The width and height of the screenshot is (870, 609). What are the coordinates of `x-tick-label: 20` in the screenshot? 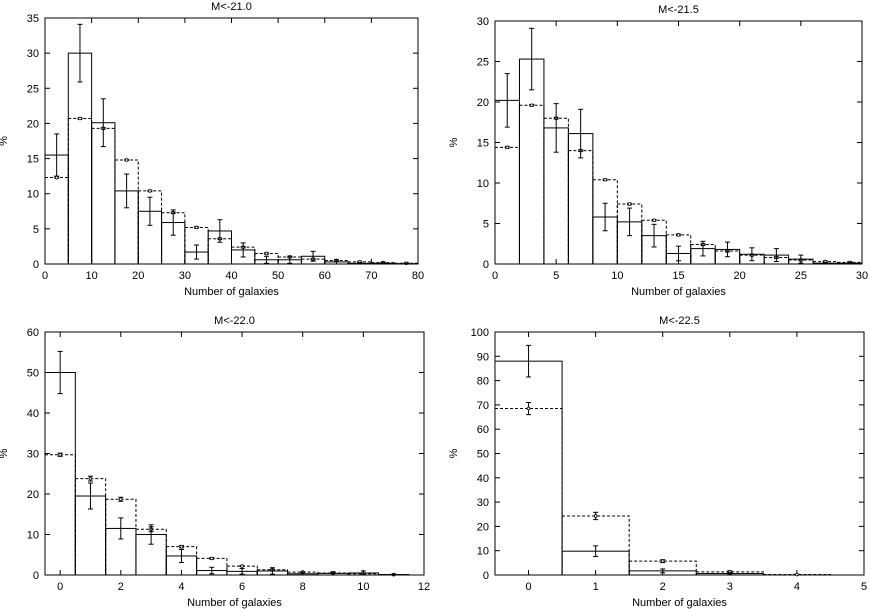 It's located at (138, 276).